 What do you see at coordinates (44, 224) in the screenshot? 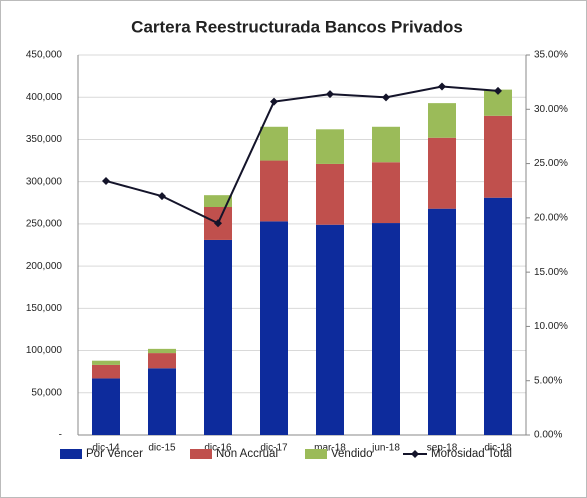
I see `y-tick-label: 250,000` at bounding box center [44, 224].